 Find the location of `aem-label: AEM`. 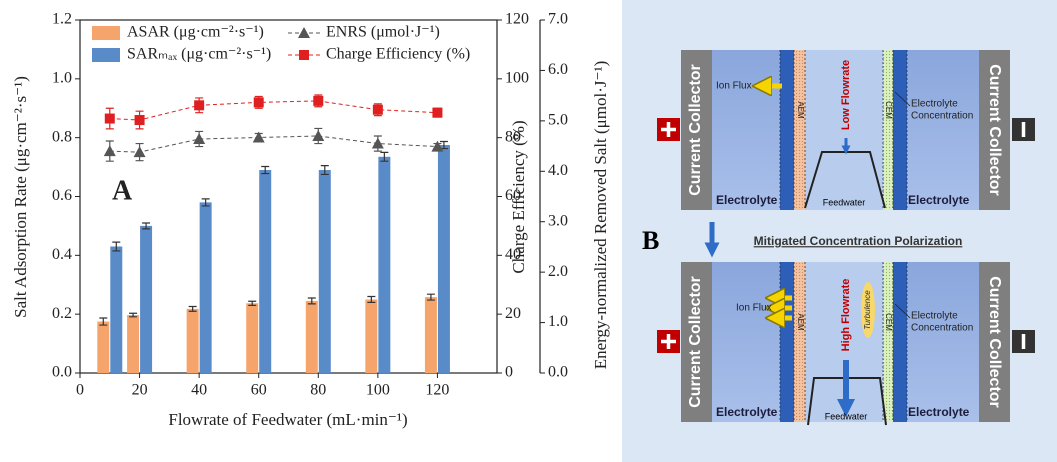

aem-label: AEM is located at coordinates (800, 110).